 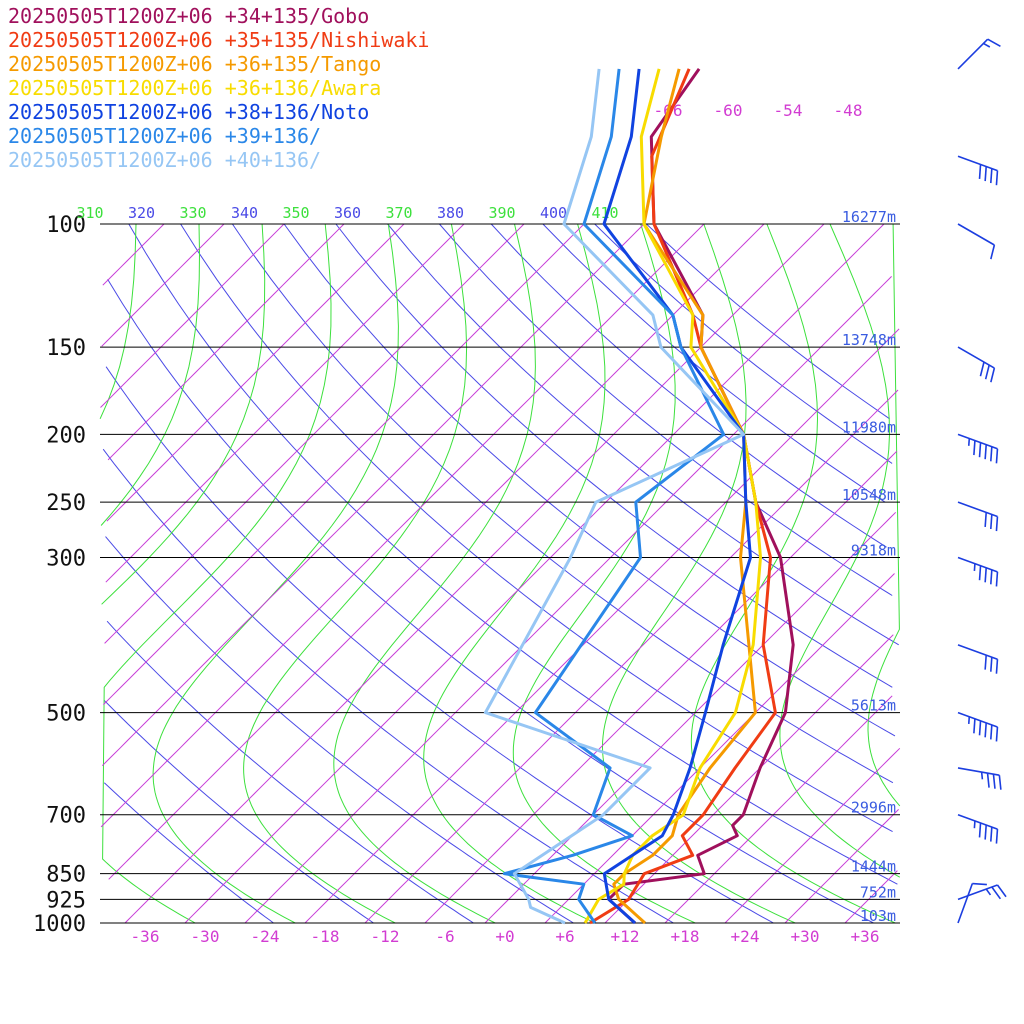 I want to click on pressure-label: 300, so click(x=66, y=559).